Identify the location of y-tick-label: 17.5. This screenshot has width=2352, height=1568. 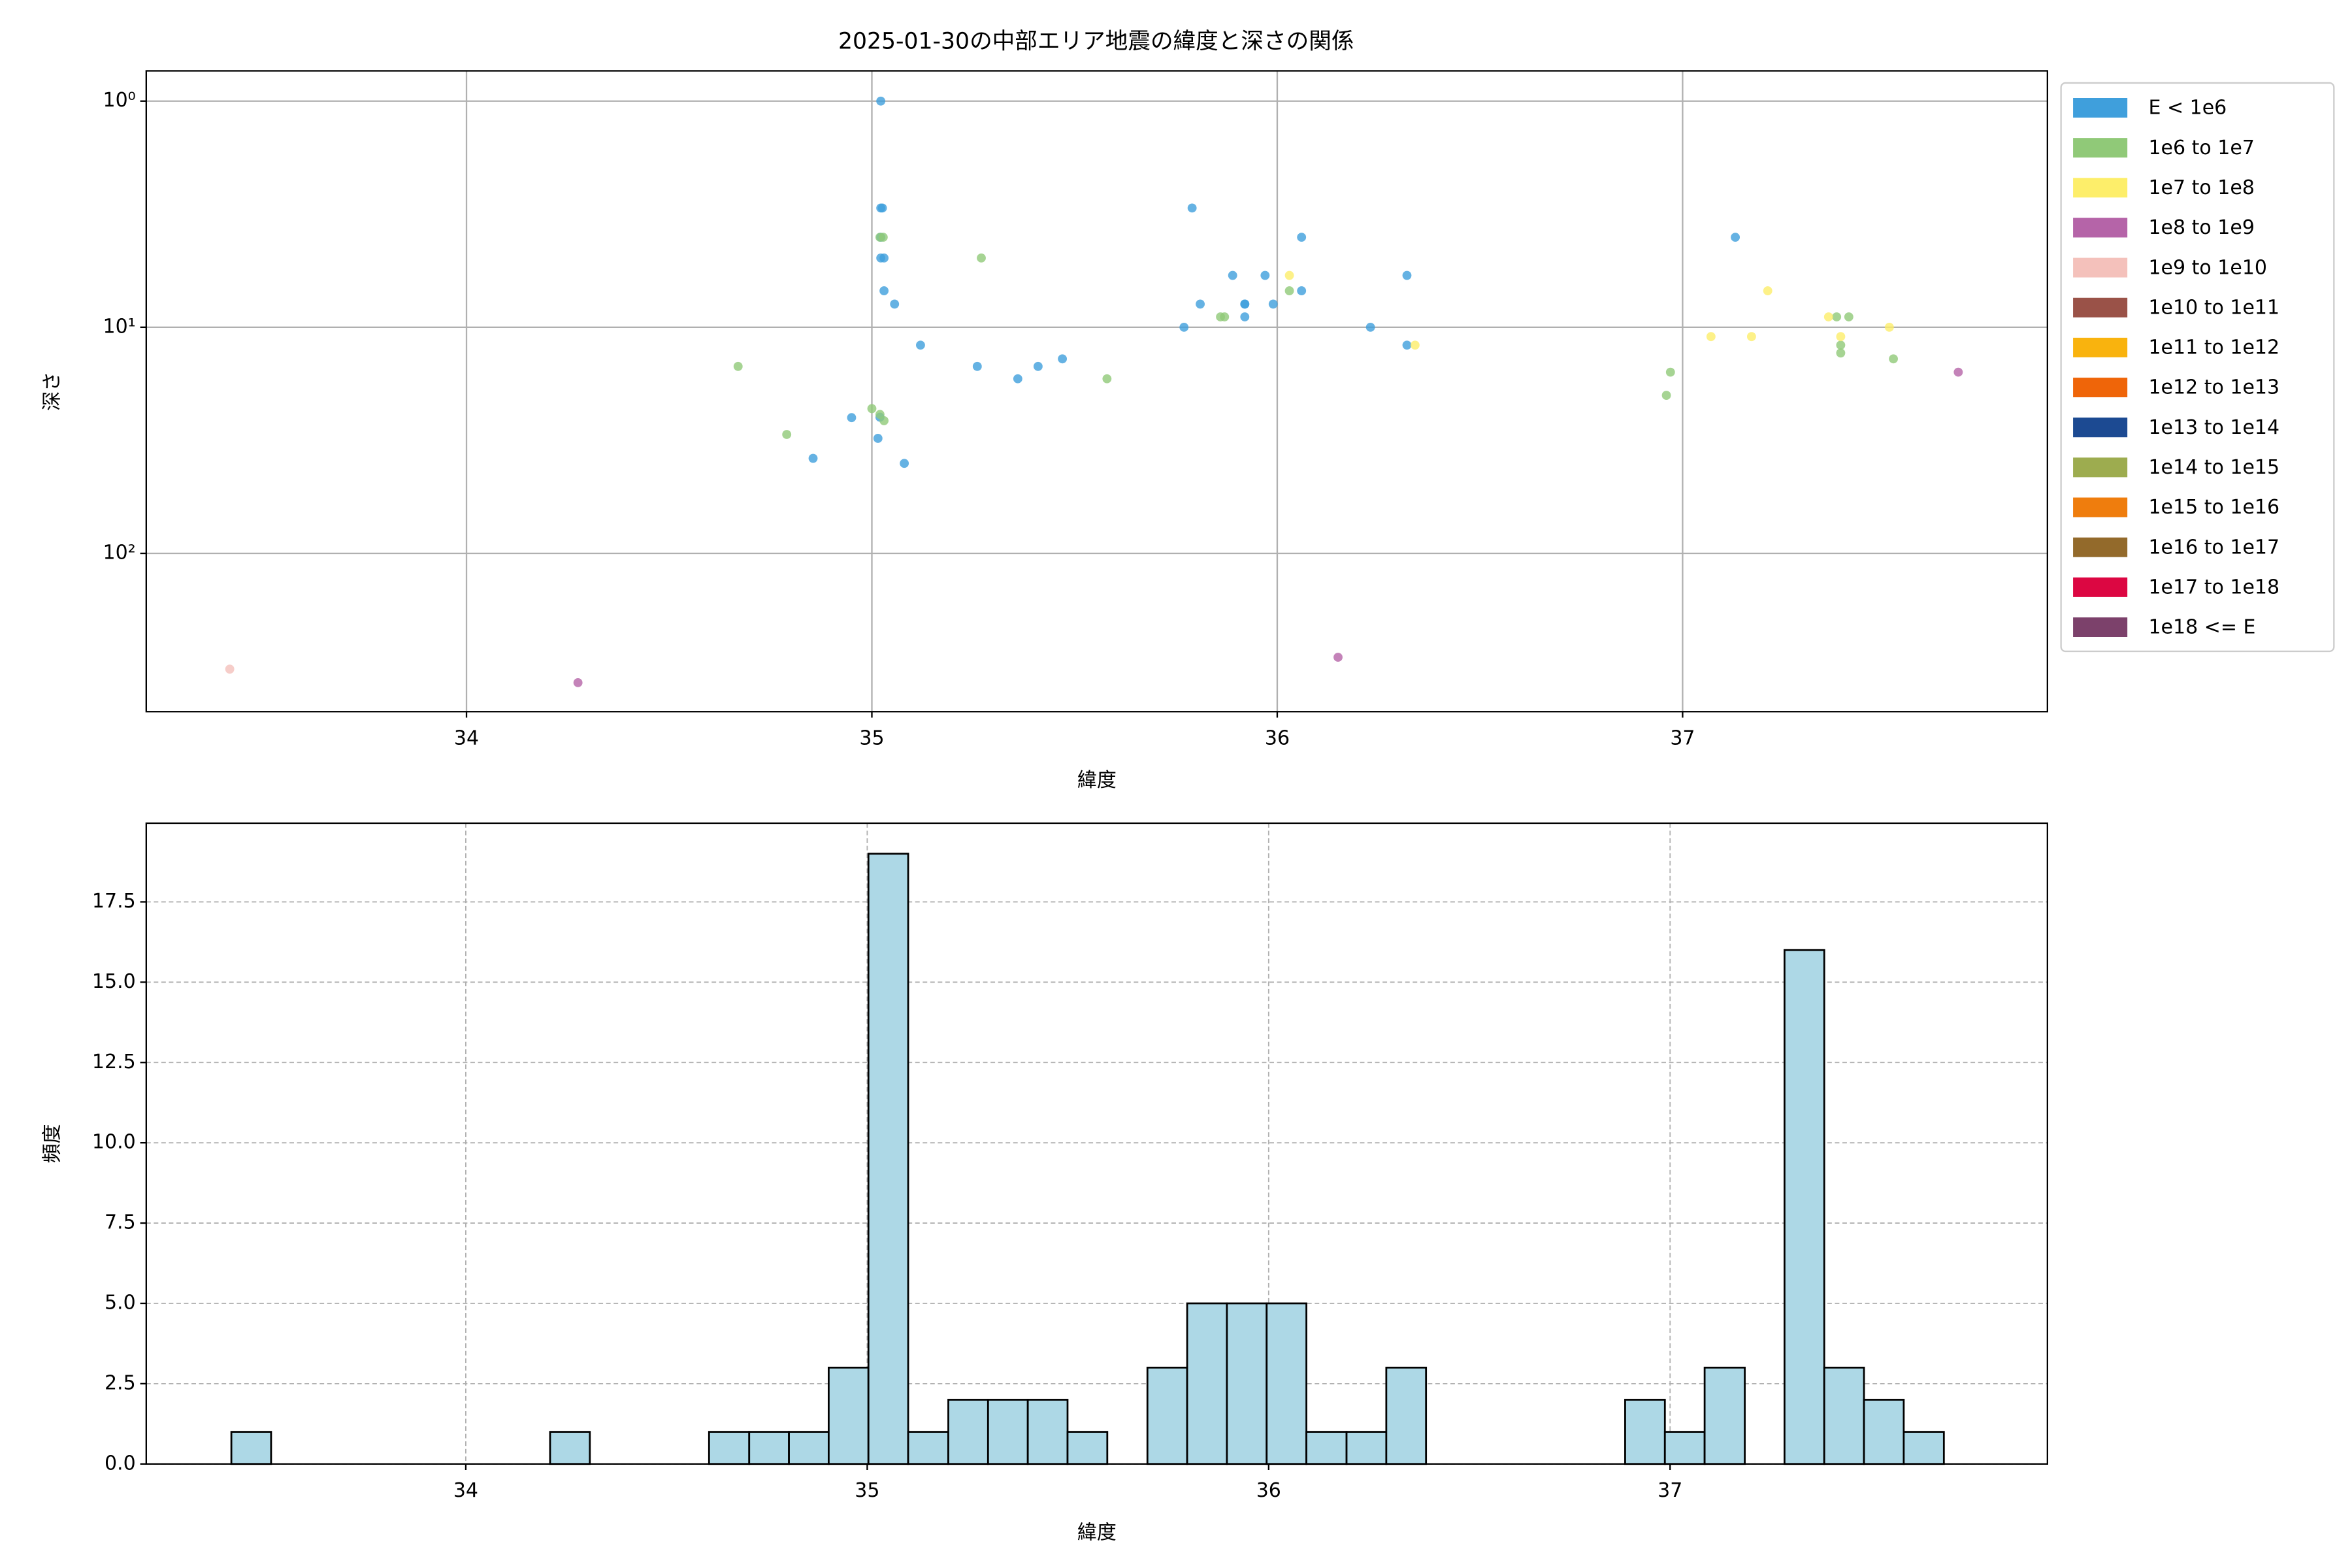
(114, 901).